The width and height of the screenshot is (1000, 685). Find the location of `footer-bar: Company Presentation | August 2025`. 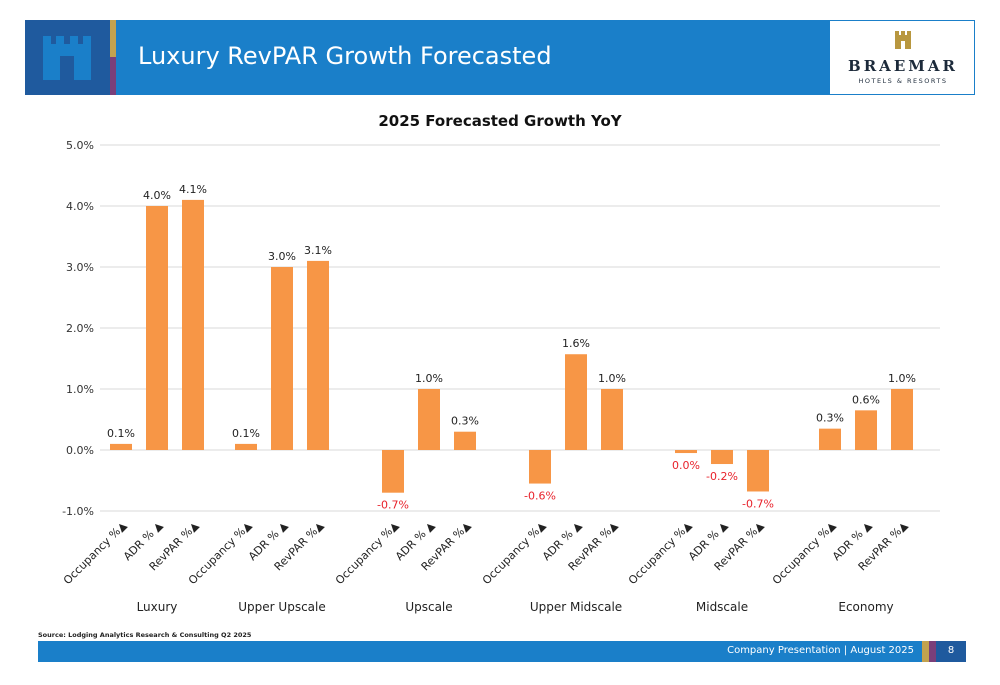

footer-bar: Company Presentation | August 2025 is located at coordinates (480, 651).